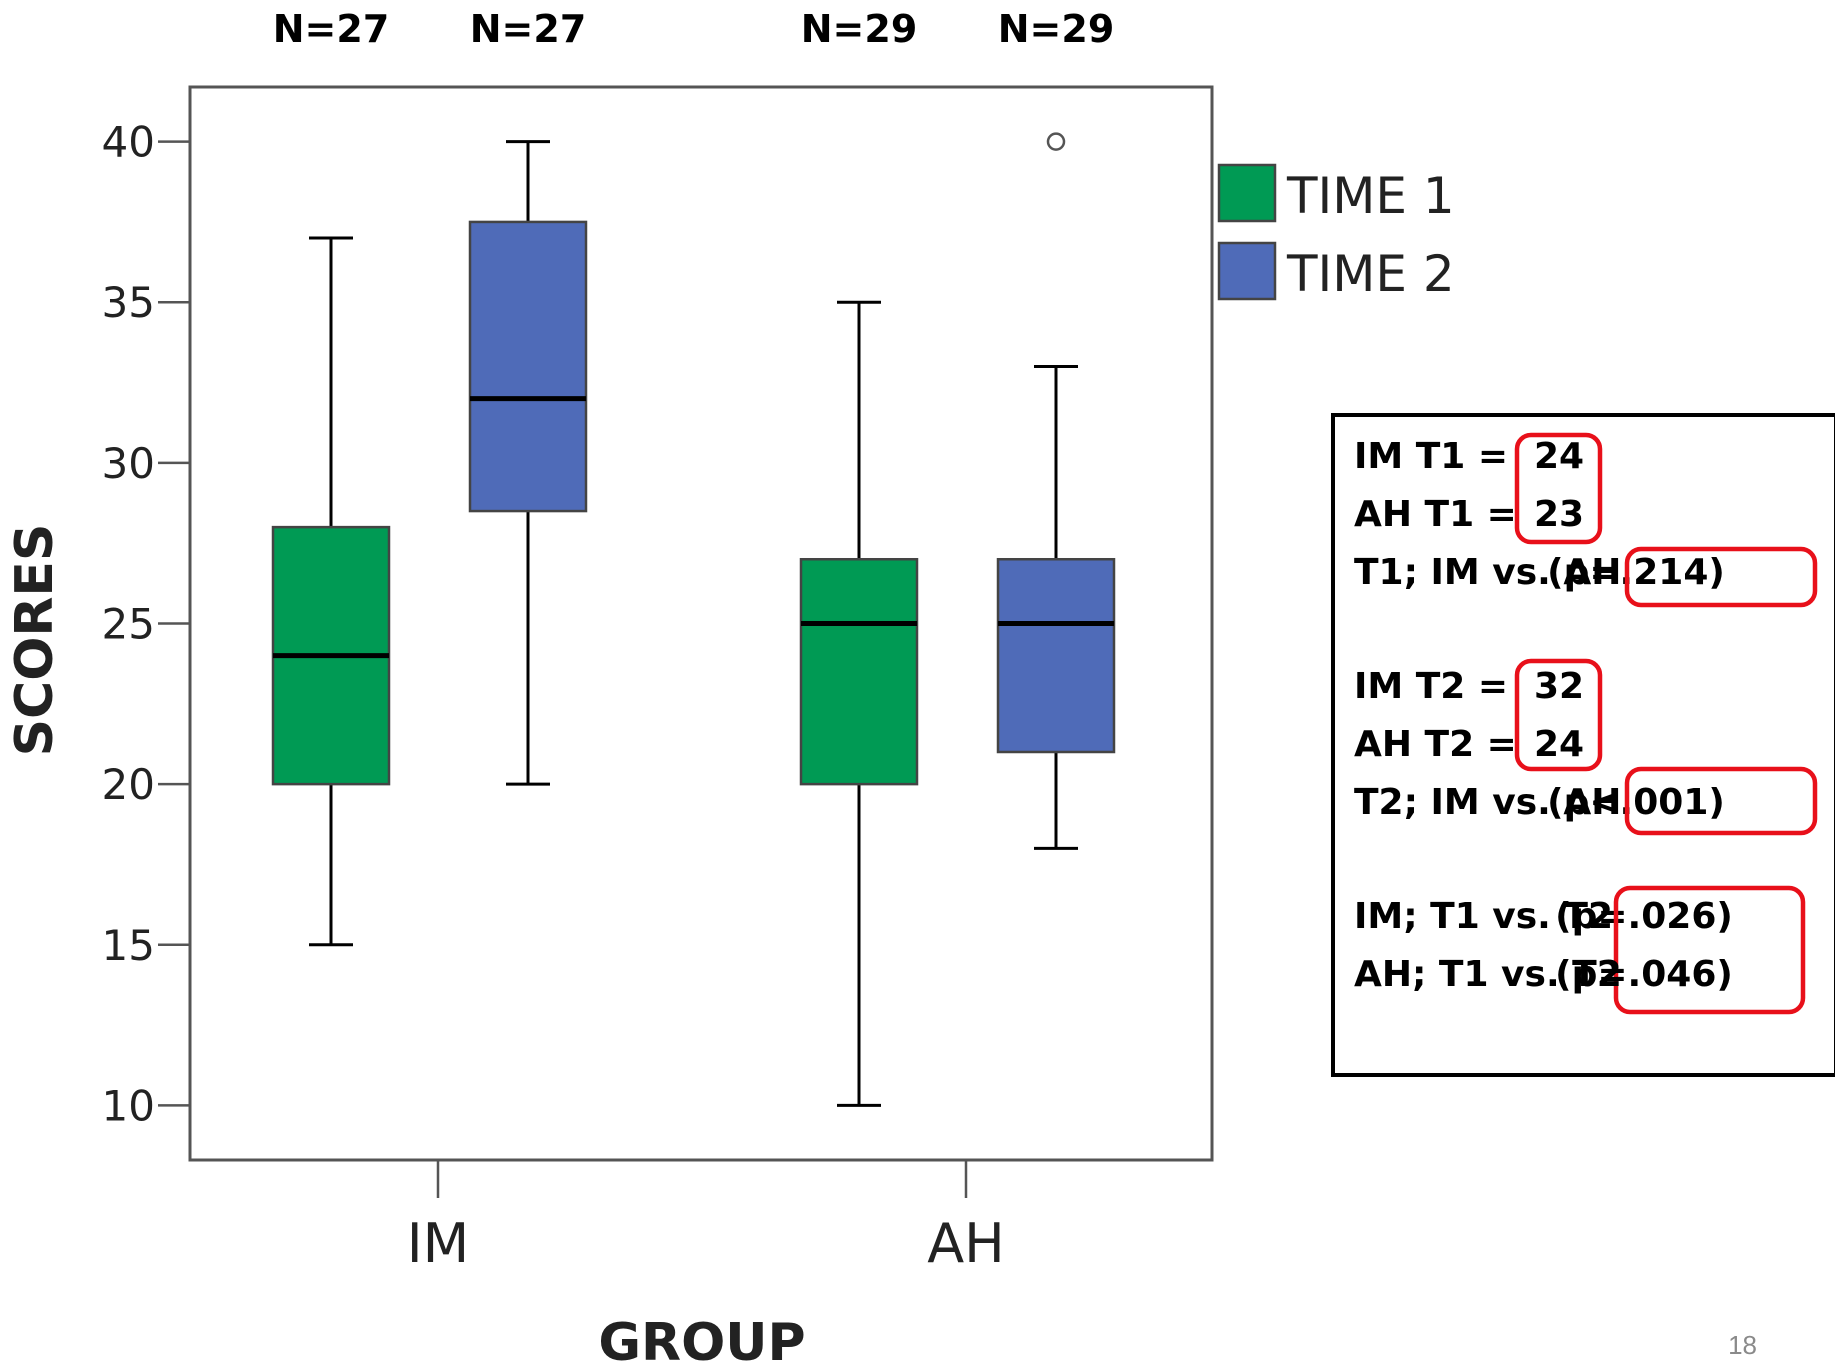  Describe the element at coordinates (128, 142) in the screenshot. I see `y-tick-label-40: 40` at that location.